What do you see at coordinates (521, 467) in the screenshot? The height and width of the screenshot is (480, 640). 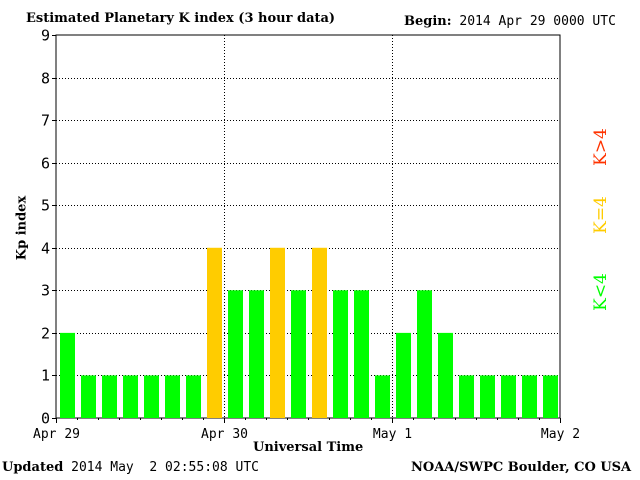 I see `credit-text: NOAA/SWPC Boulder, CO USA` at bounding box center [521, 467].